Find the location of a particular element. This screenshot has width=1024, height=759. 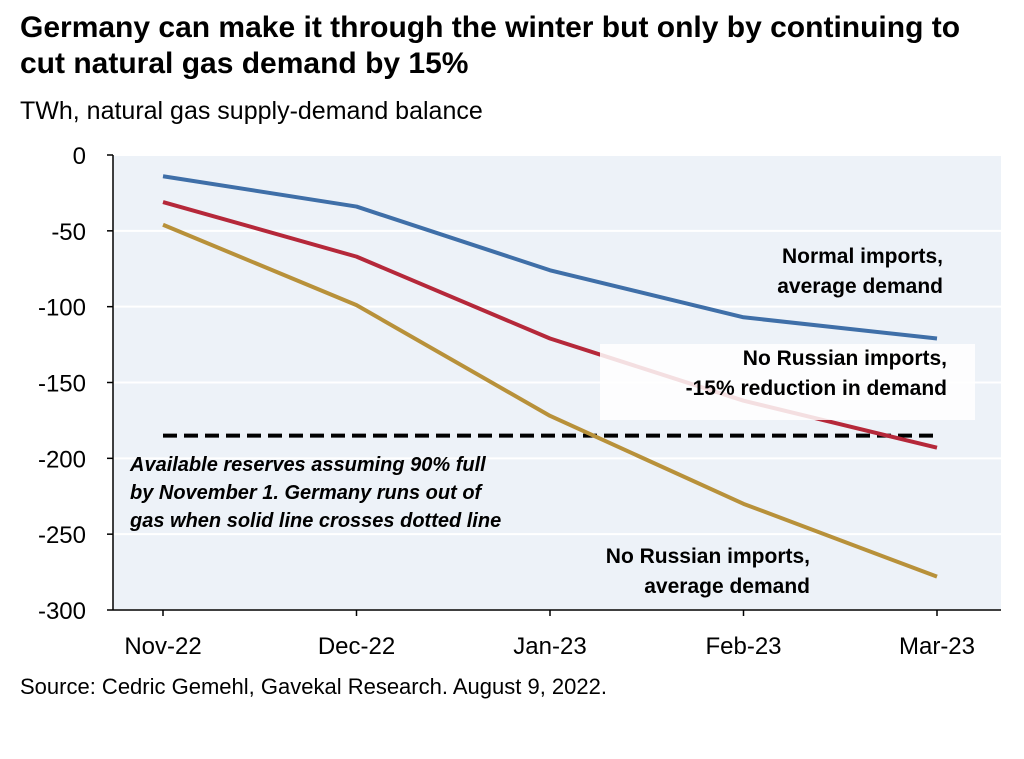

x-tick-label: Mar-23 is located at coordinates (937, 646).